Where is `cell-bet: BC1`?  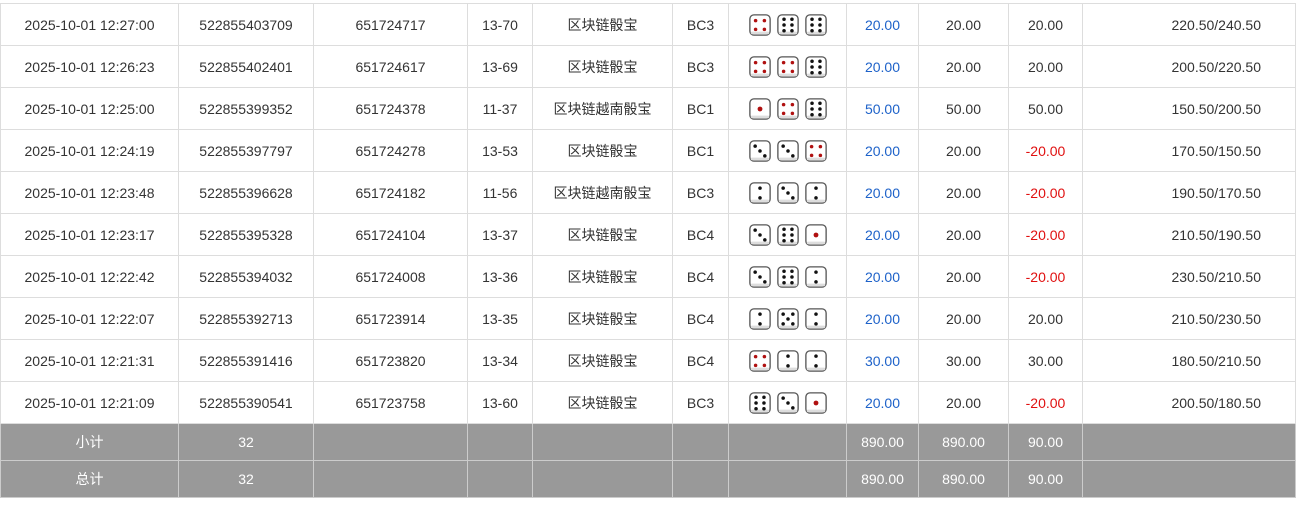 cell-bet: BC1 is located at coordinates (700, 150).